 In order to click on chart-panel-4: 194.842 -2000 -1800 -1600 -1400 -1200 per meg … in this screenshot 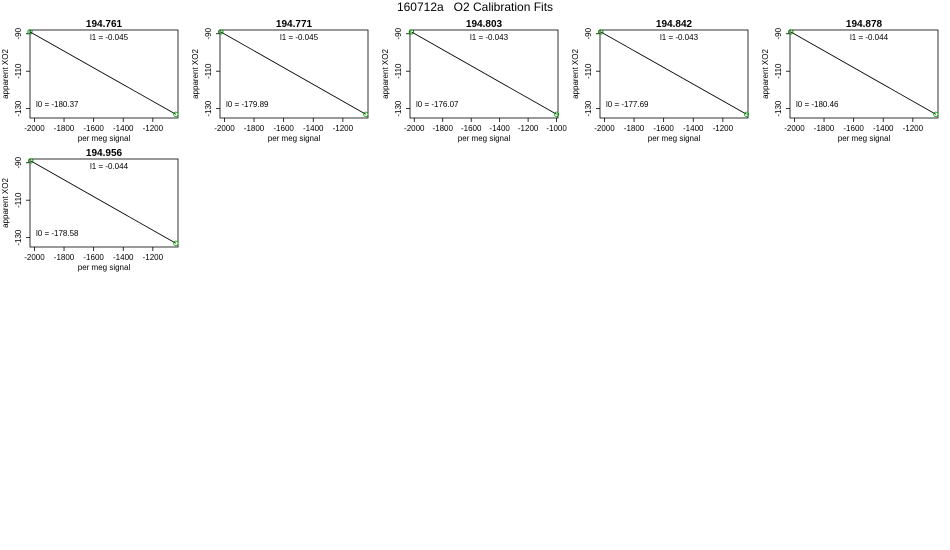, I will do `click(660, 81)`.